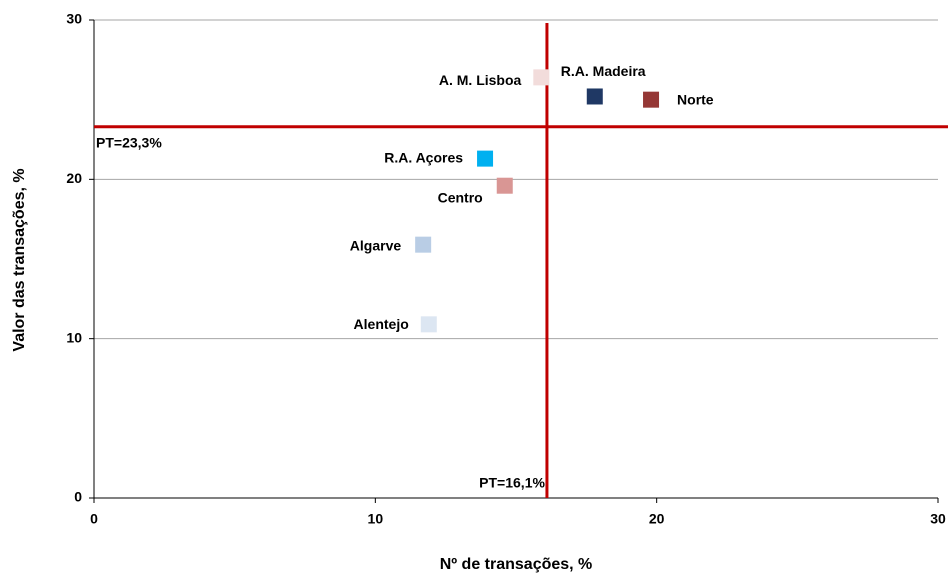 This screenshot has width=951, height=578. Describe the element at coordinates (78, 497) in the screenshot. I see `y-tick-label: 0` at that location.